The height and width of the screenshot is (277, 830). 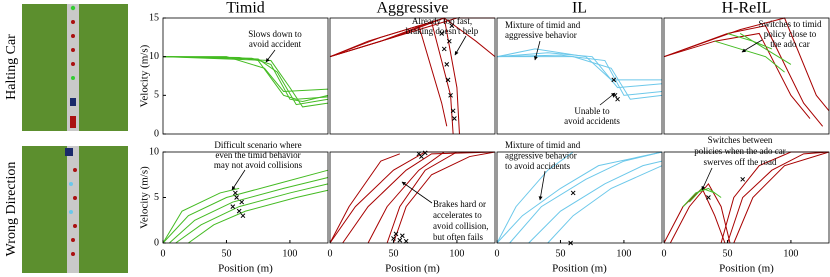 What do you see at coordinates (156, 95) in the screenshot?
I see `y-tick-label: 5` at bounding box center [156, 95].